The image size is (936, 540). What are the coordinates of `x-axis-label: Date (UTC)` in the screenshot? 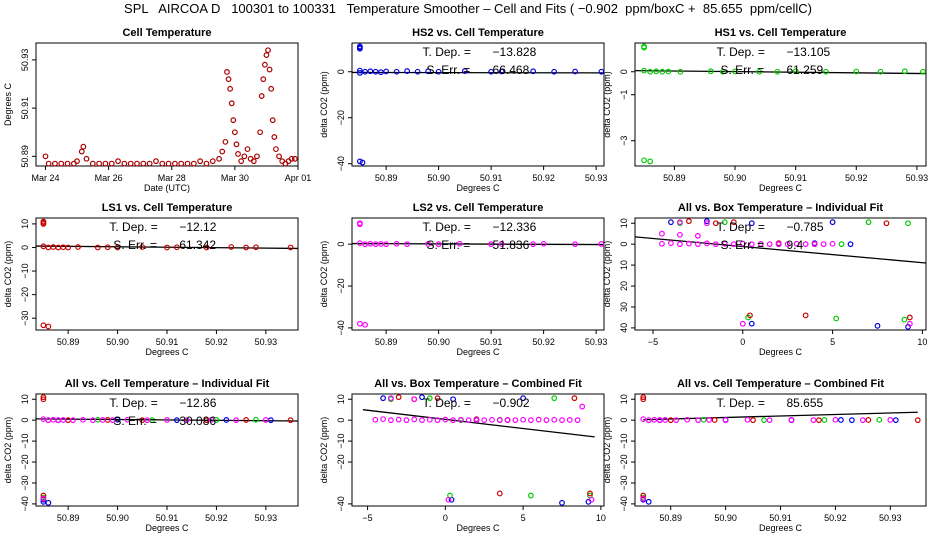 It's located at (167, 188).